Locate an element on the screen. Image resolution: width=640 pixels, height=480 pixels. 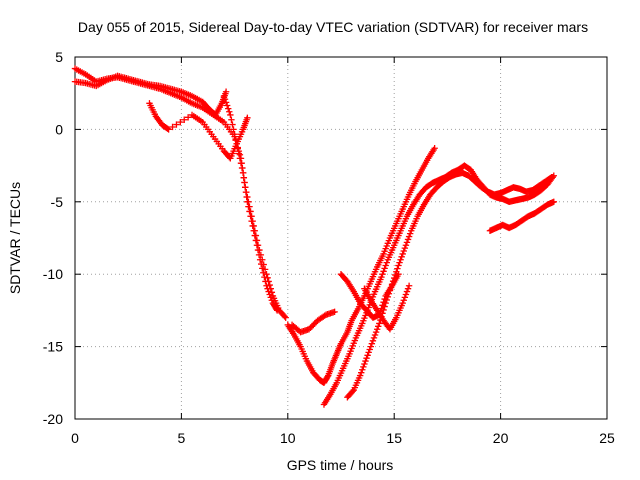
x-axis-label: GPS time / hours is located at coordinates (340, 465).